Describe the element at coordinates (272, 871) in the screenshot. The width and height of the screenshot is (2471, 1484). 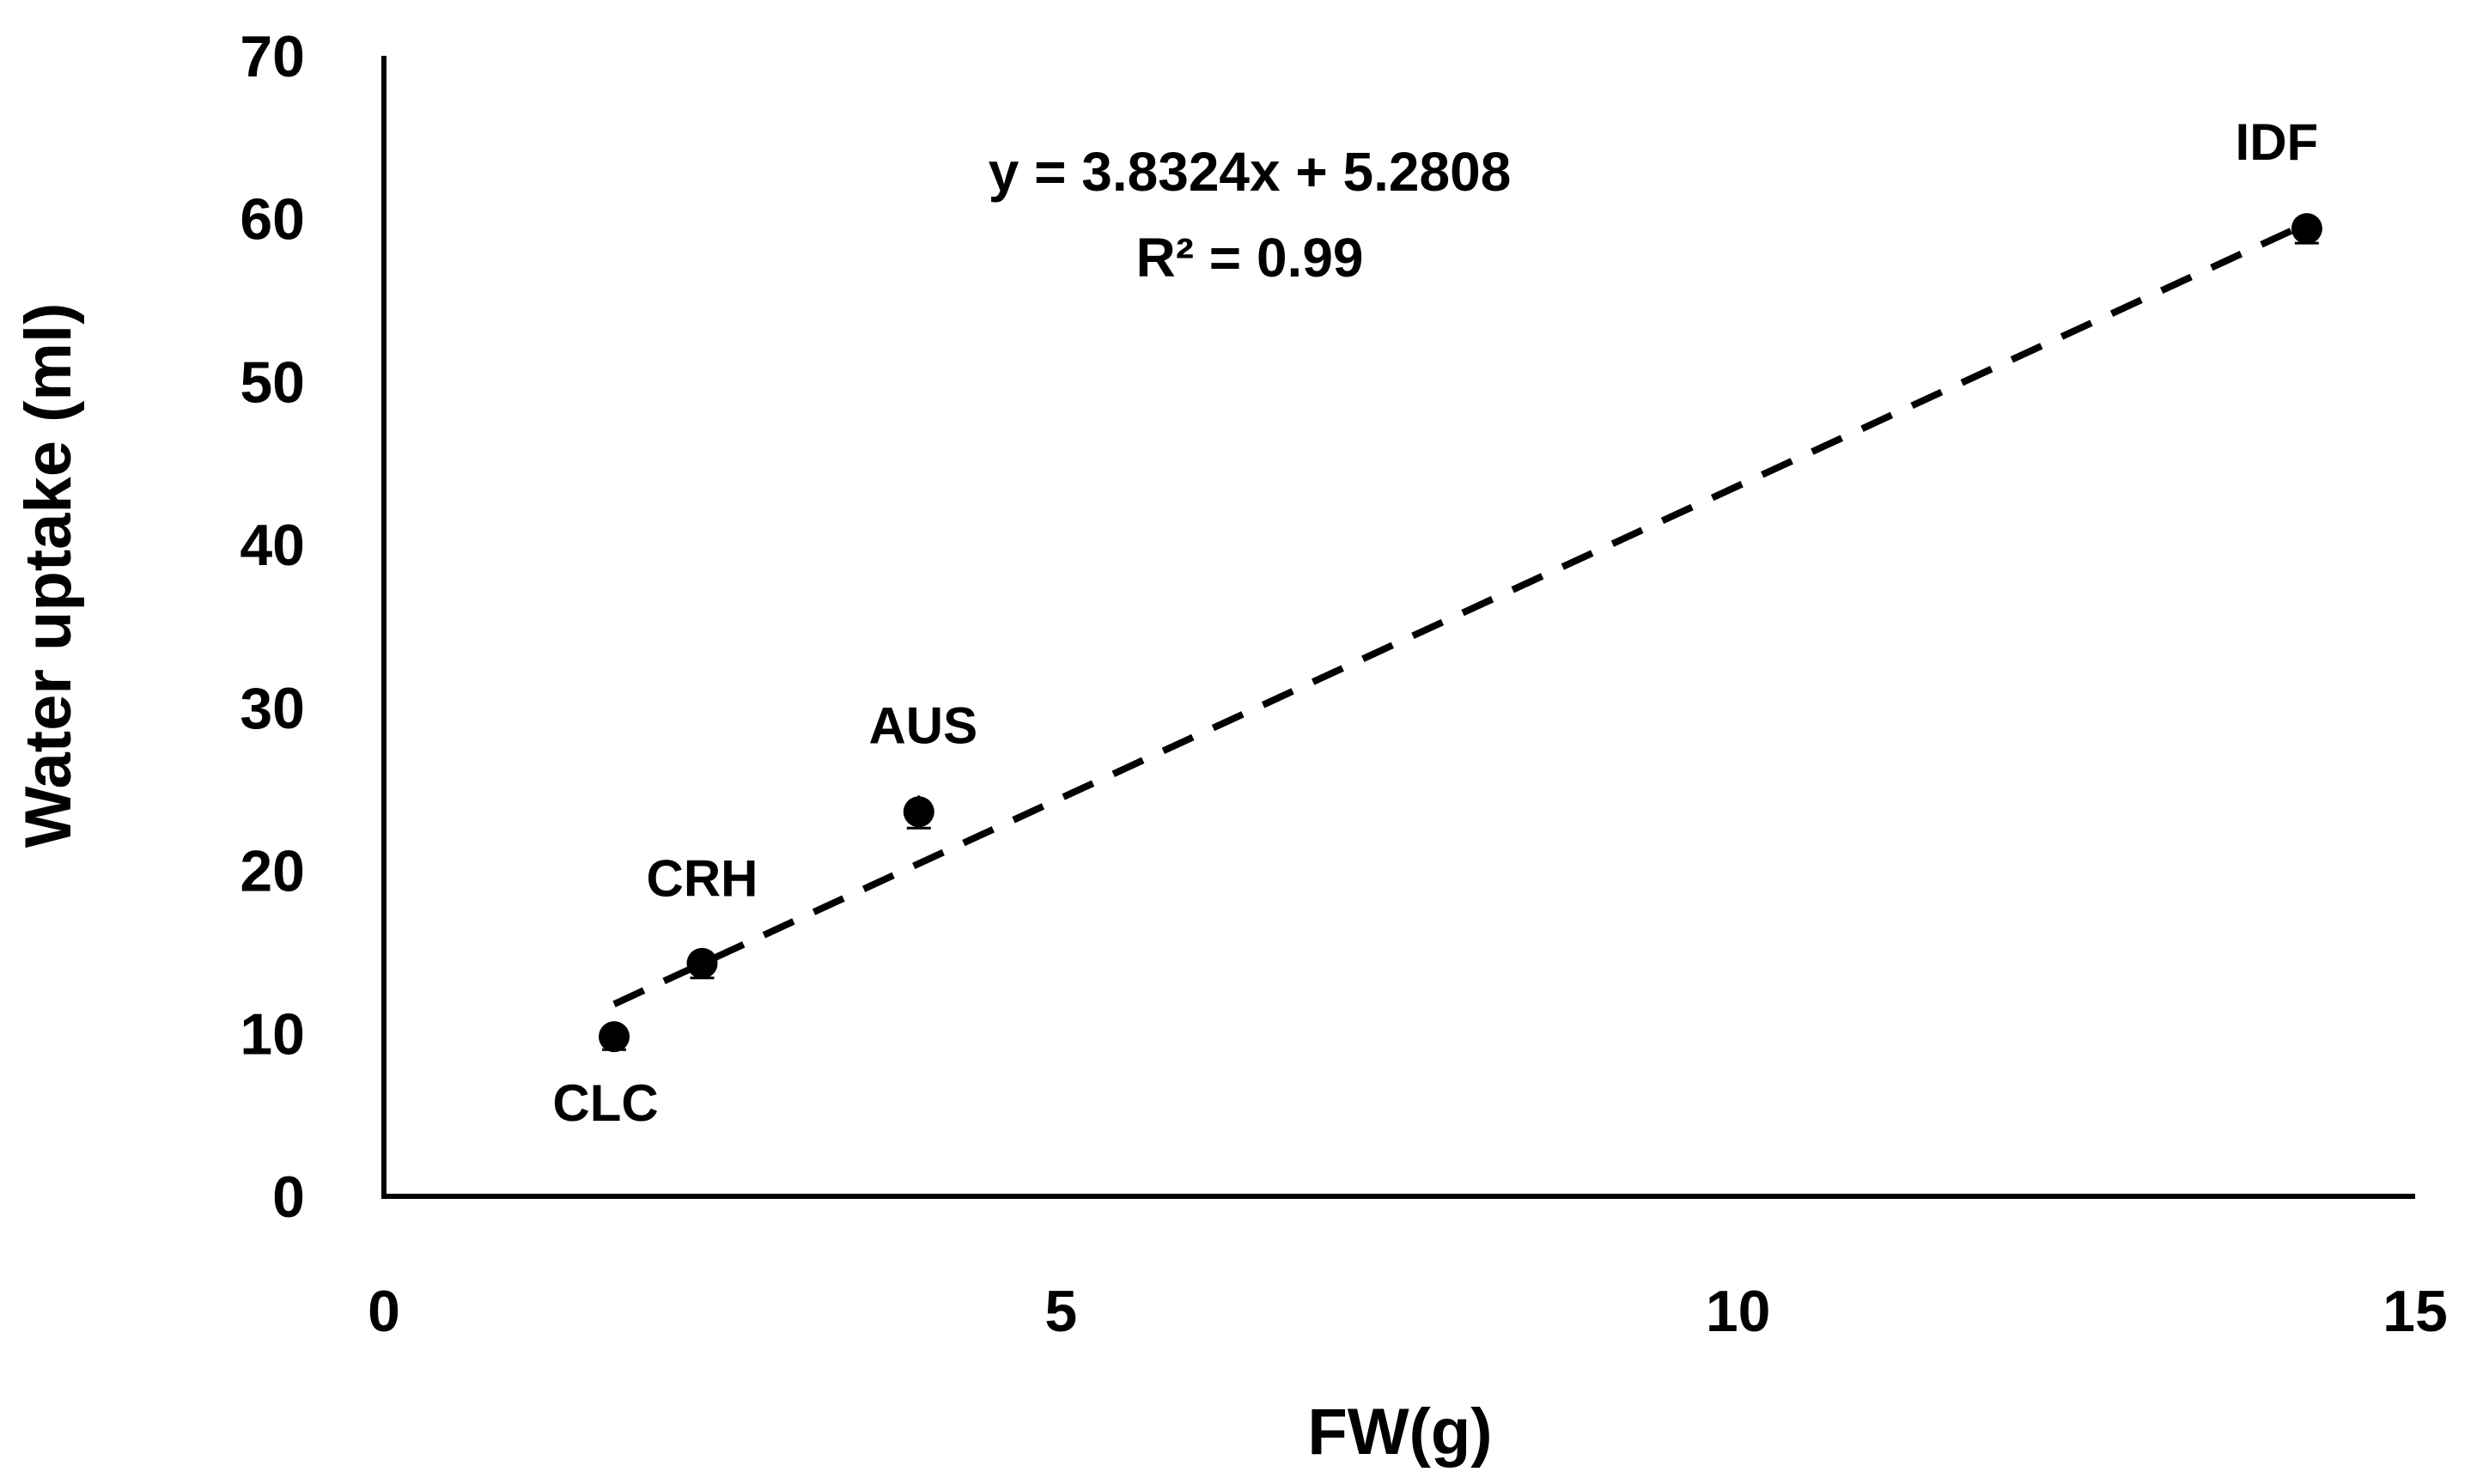
I see `y-tick-label: 20` at that location.